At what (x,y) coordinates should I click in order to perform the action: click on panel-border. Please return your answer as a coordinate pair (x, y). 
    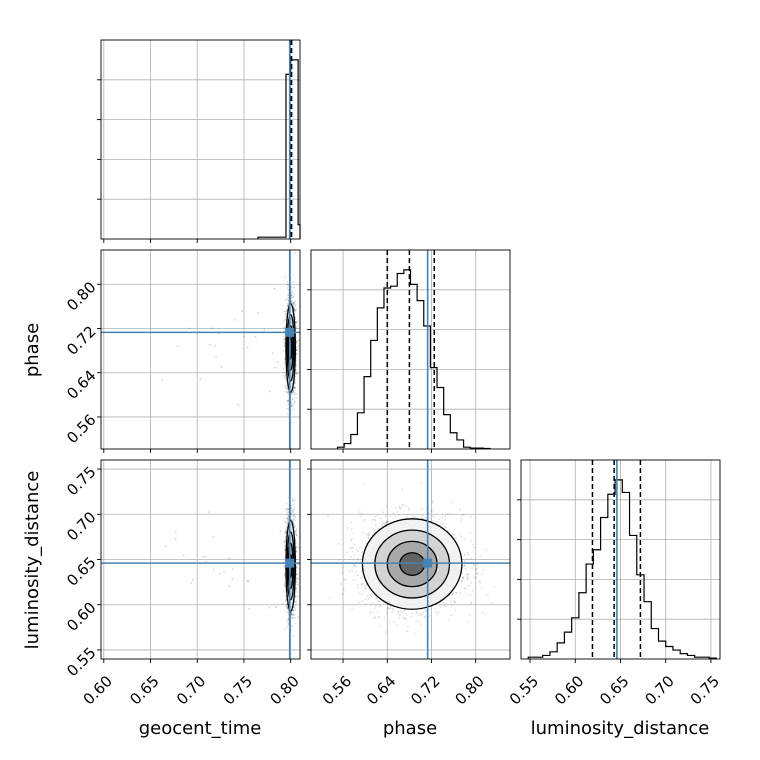
    Looking at the image, I should click on (200, 349).